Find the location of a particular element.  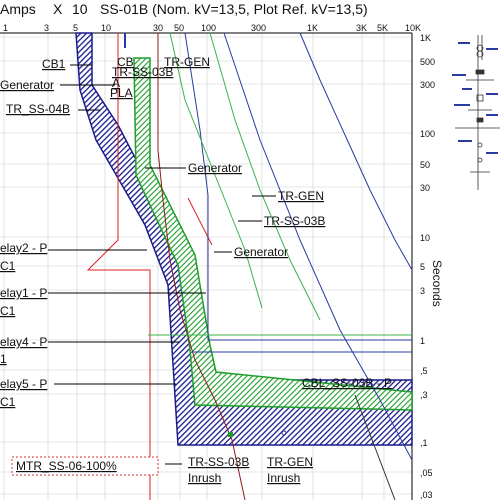

y-tick: ,5 is located at coordinates (424, 371).